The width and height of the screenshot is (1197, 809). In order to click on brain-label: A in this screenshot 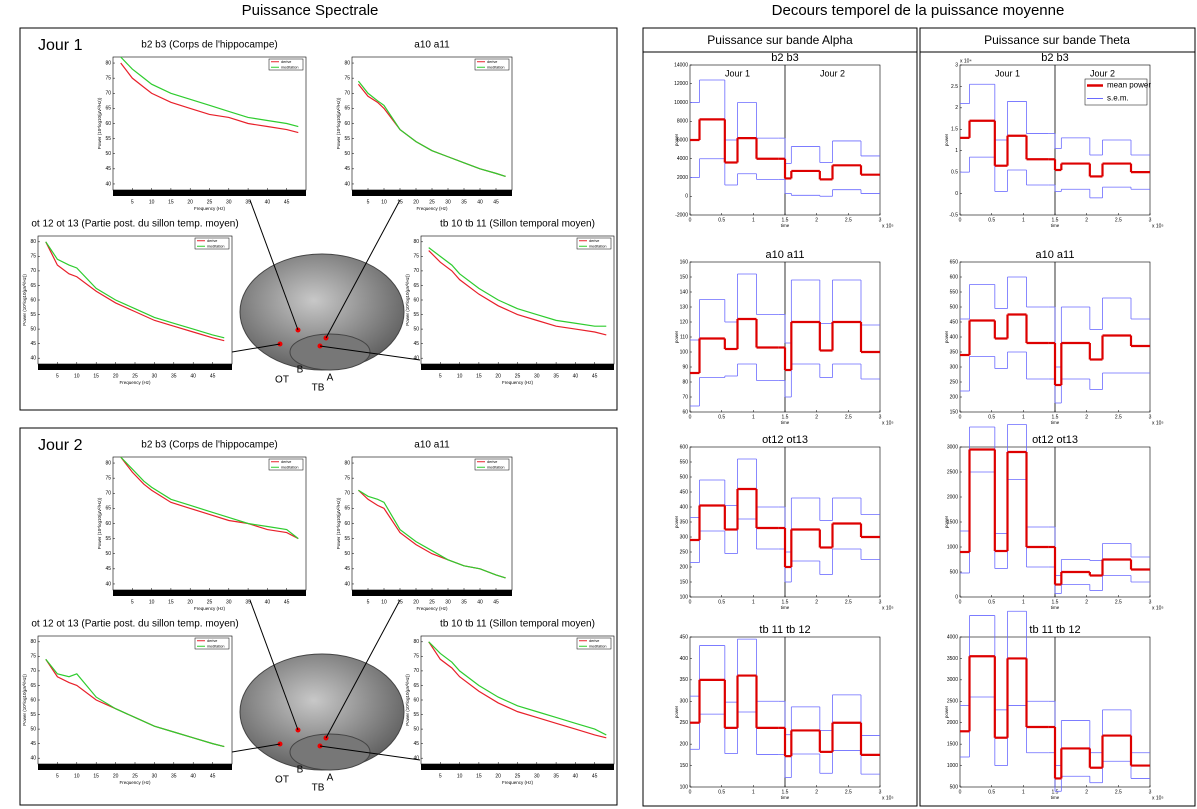, I will do `click(330, 378)`.